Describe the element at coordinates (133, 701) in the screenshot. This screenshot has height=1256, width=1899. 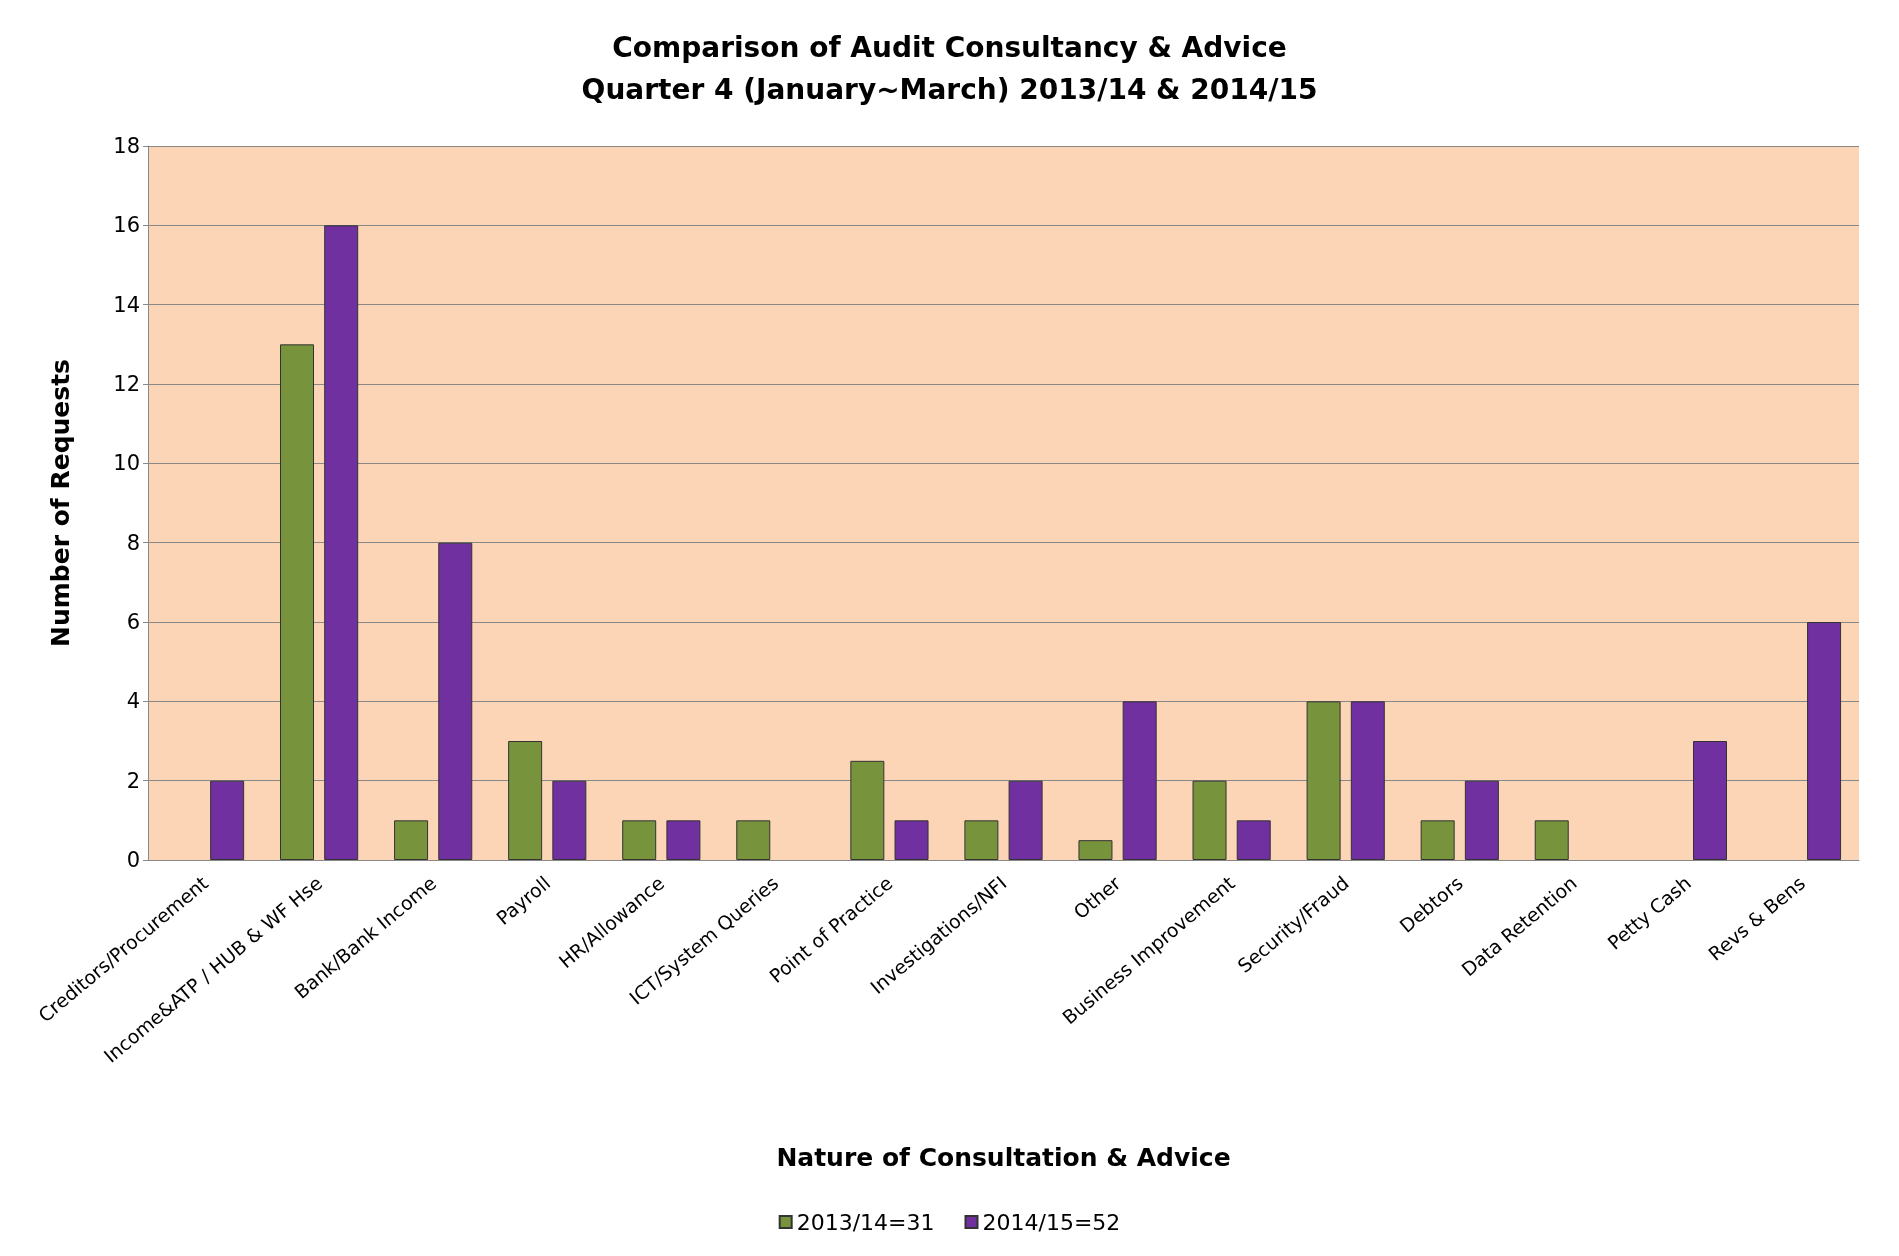
I see `y-tick-label: 4` at that location.